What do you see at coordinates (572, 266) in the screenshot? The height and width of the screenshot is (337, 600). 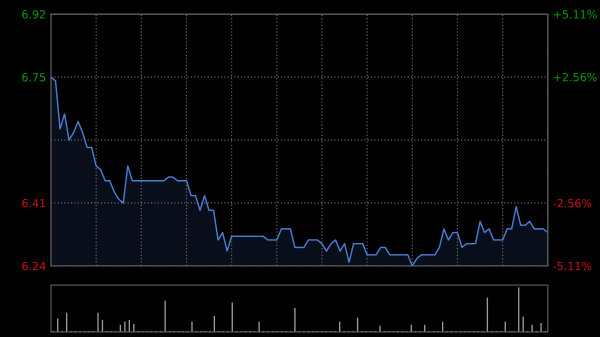 I see `y2-tick-label: -5.11%` at bounding box center [572, 266].